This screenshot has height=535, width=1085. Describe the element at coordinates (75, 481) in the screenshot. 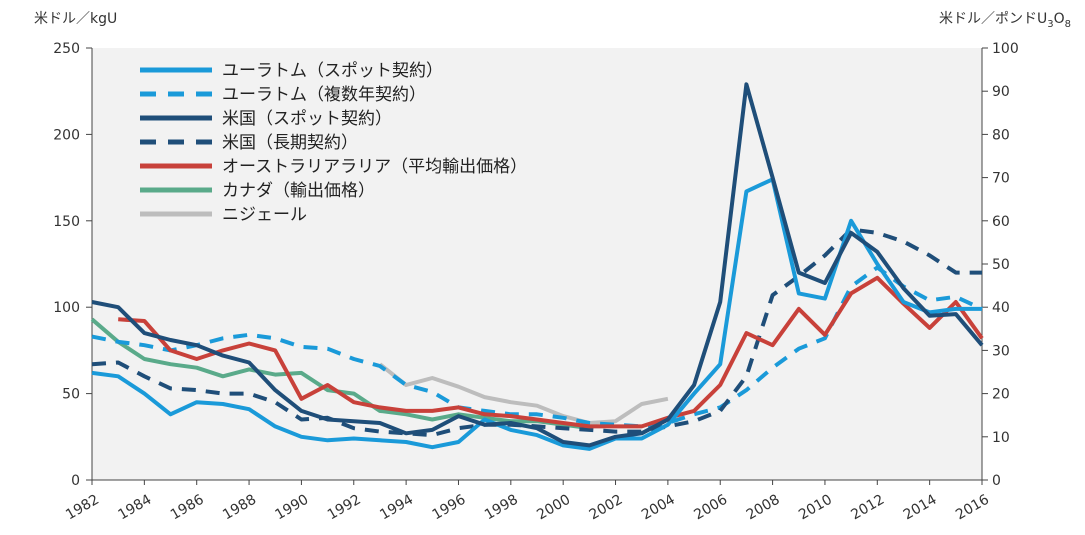

I see `left-tick-label: 0` at that location.